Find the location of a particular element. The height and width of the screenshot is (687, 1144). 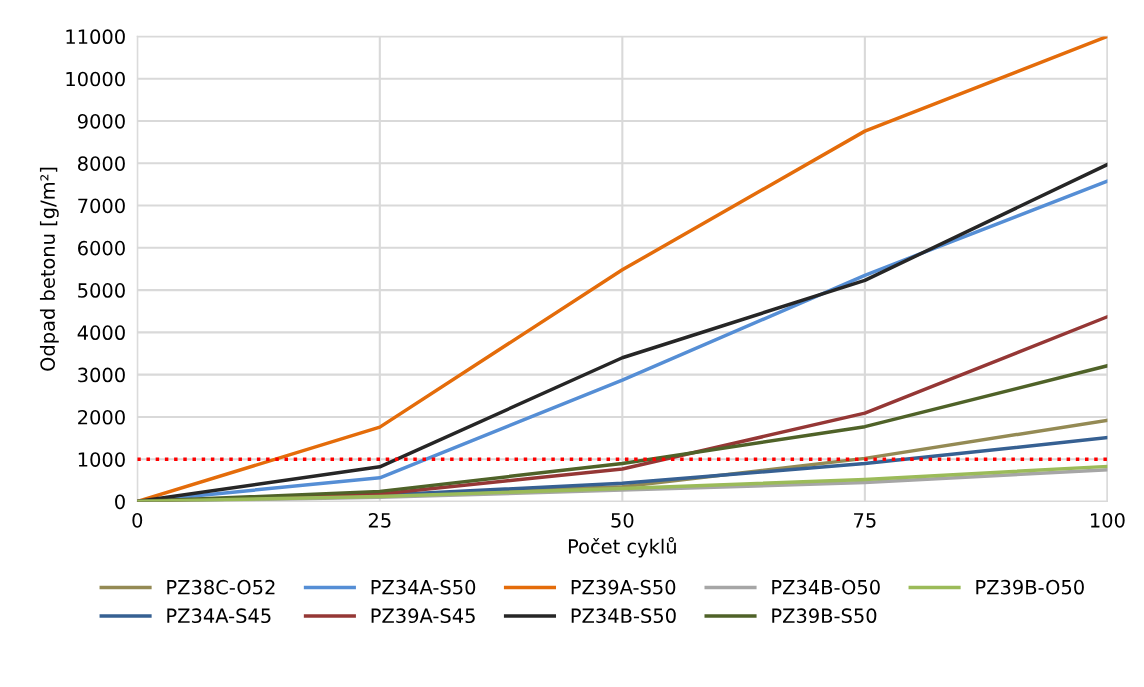

x-tick-label: 100 is located at coordinates (1107, 520).